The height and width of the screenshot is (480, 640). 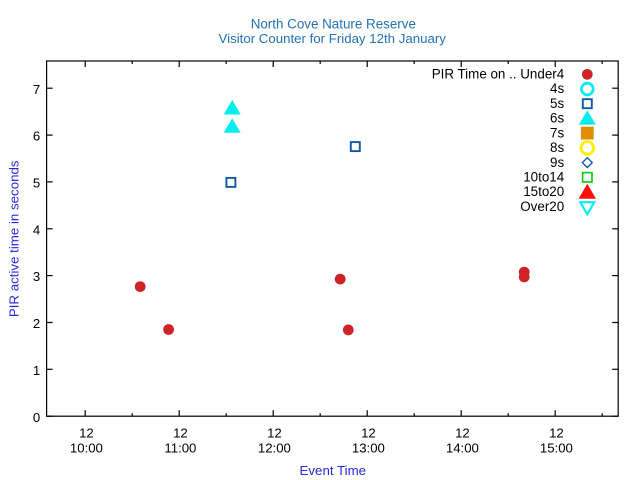 I want to click on svg-text: 6s, so click(x=557, y=118).